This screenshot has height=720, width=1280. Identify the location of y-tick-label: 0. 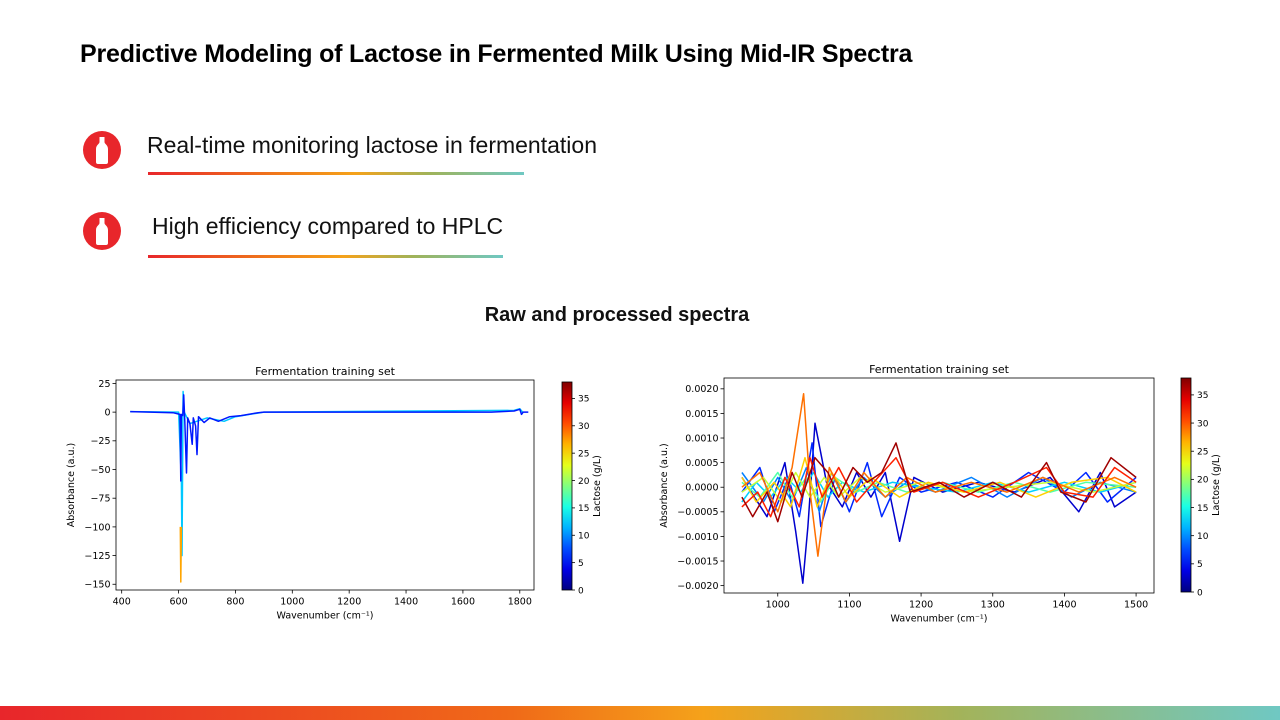
(107, 413).